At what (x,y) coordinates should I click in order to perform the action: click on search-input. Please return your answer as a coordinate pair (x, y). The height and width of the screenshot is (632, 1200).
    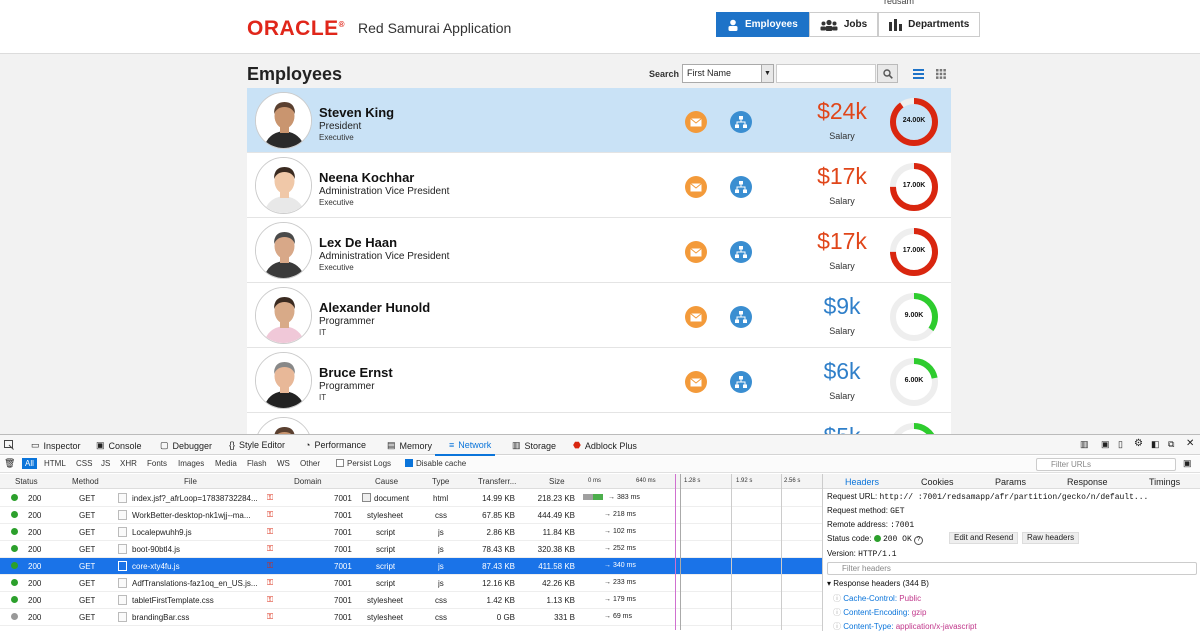
    Looking at the image, I should click on (826, 73).